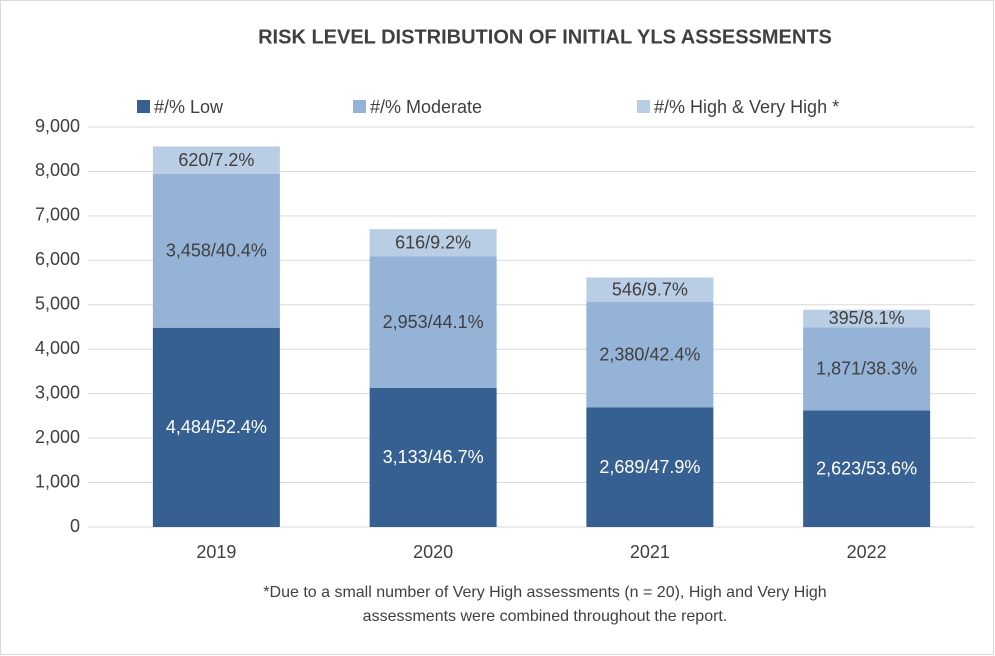 The width and height of the screenshot is (995, 656). What do you see at coordinates (189, 107) in the screenshot?
I see `legend-label: #/% Low` at bounding box center [189, 107].